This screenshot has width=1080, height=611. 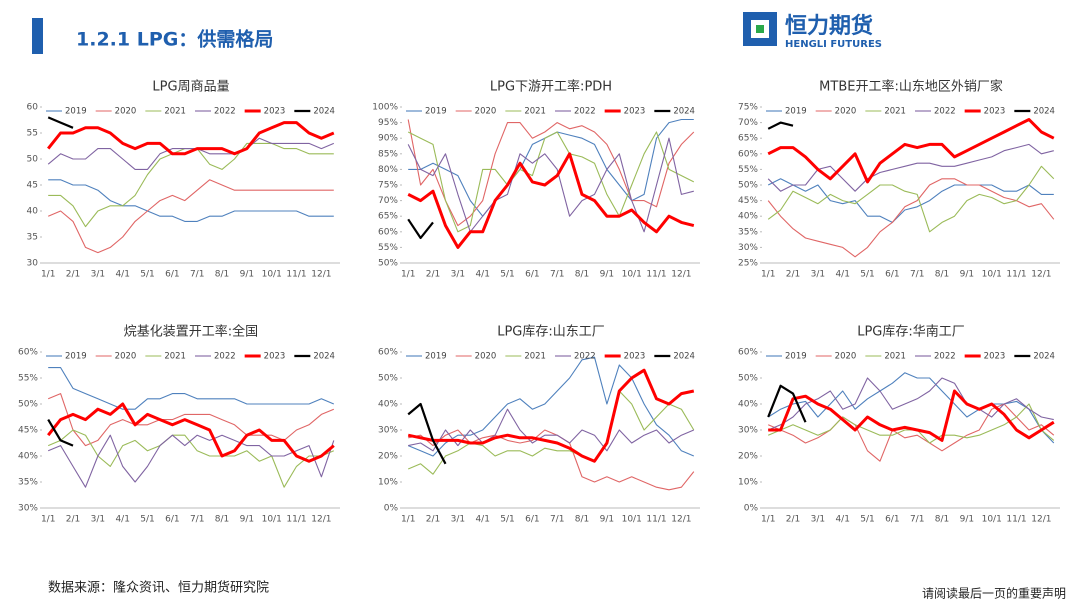 I want to click on y-tick-label: 20%, so click(x=748, y=457).